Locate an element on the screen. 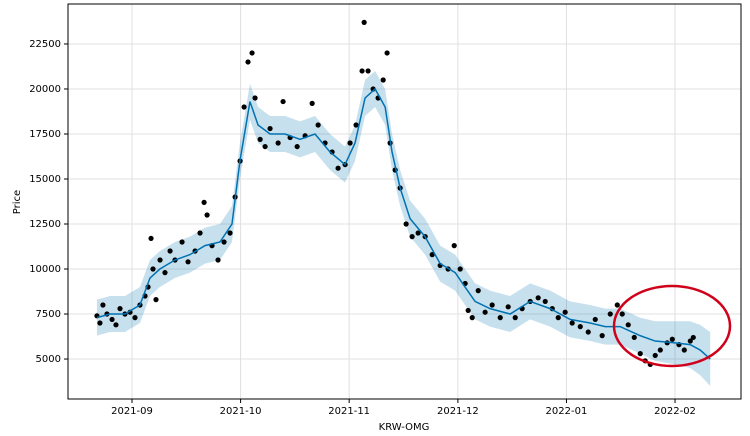  y-tick-label: 12500 is located at coordinates (45, 224).